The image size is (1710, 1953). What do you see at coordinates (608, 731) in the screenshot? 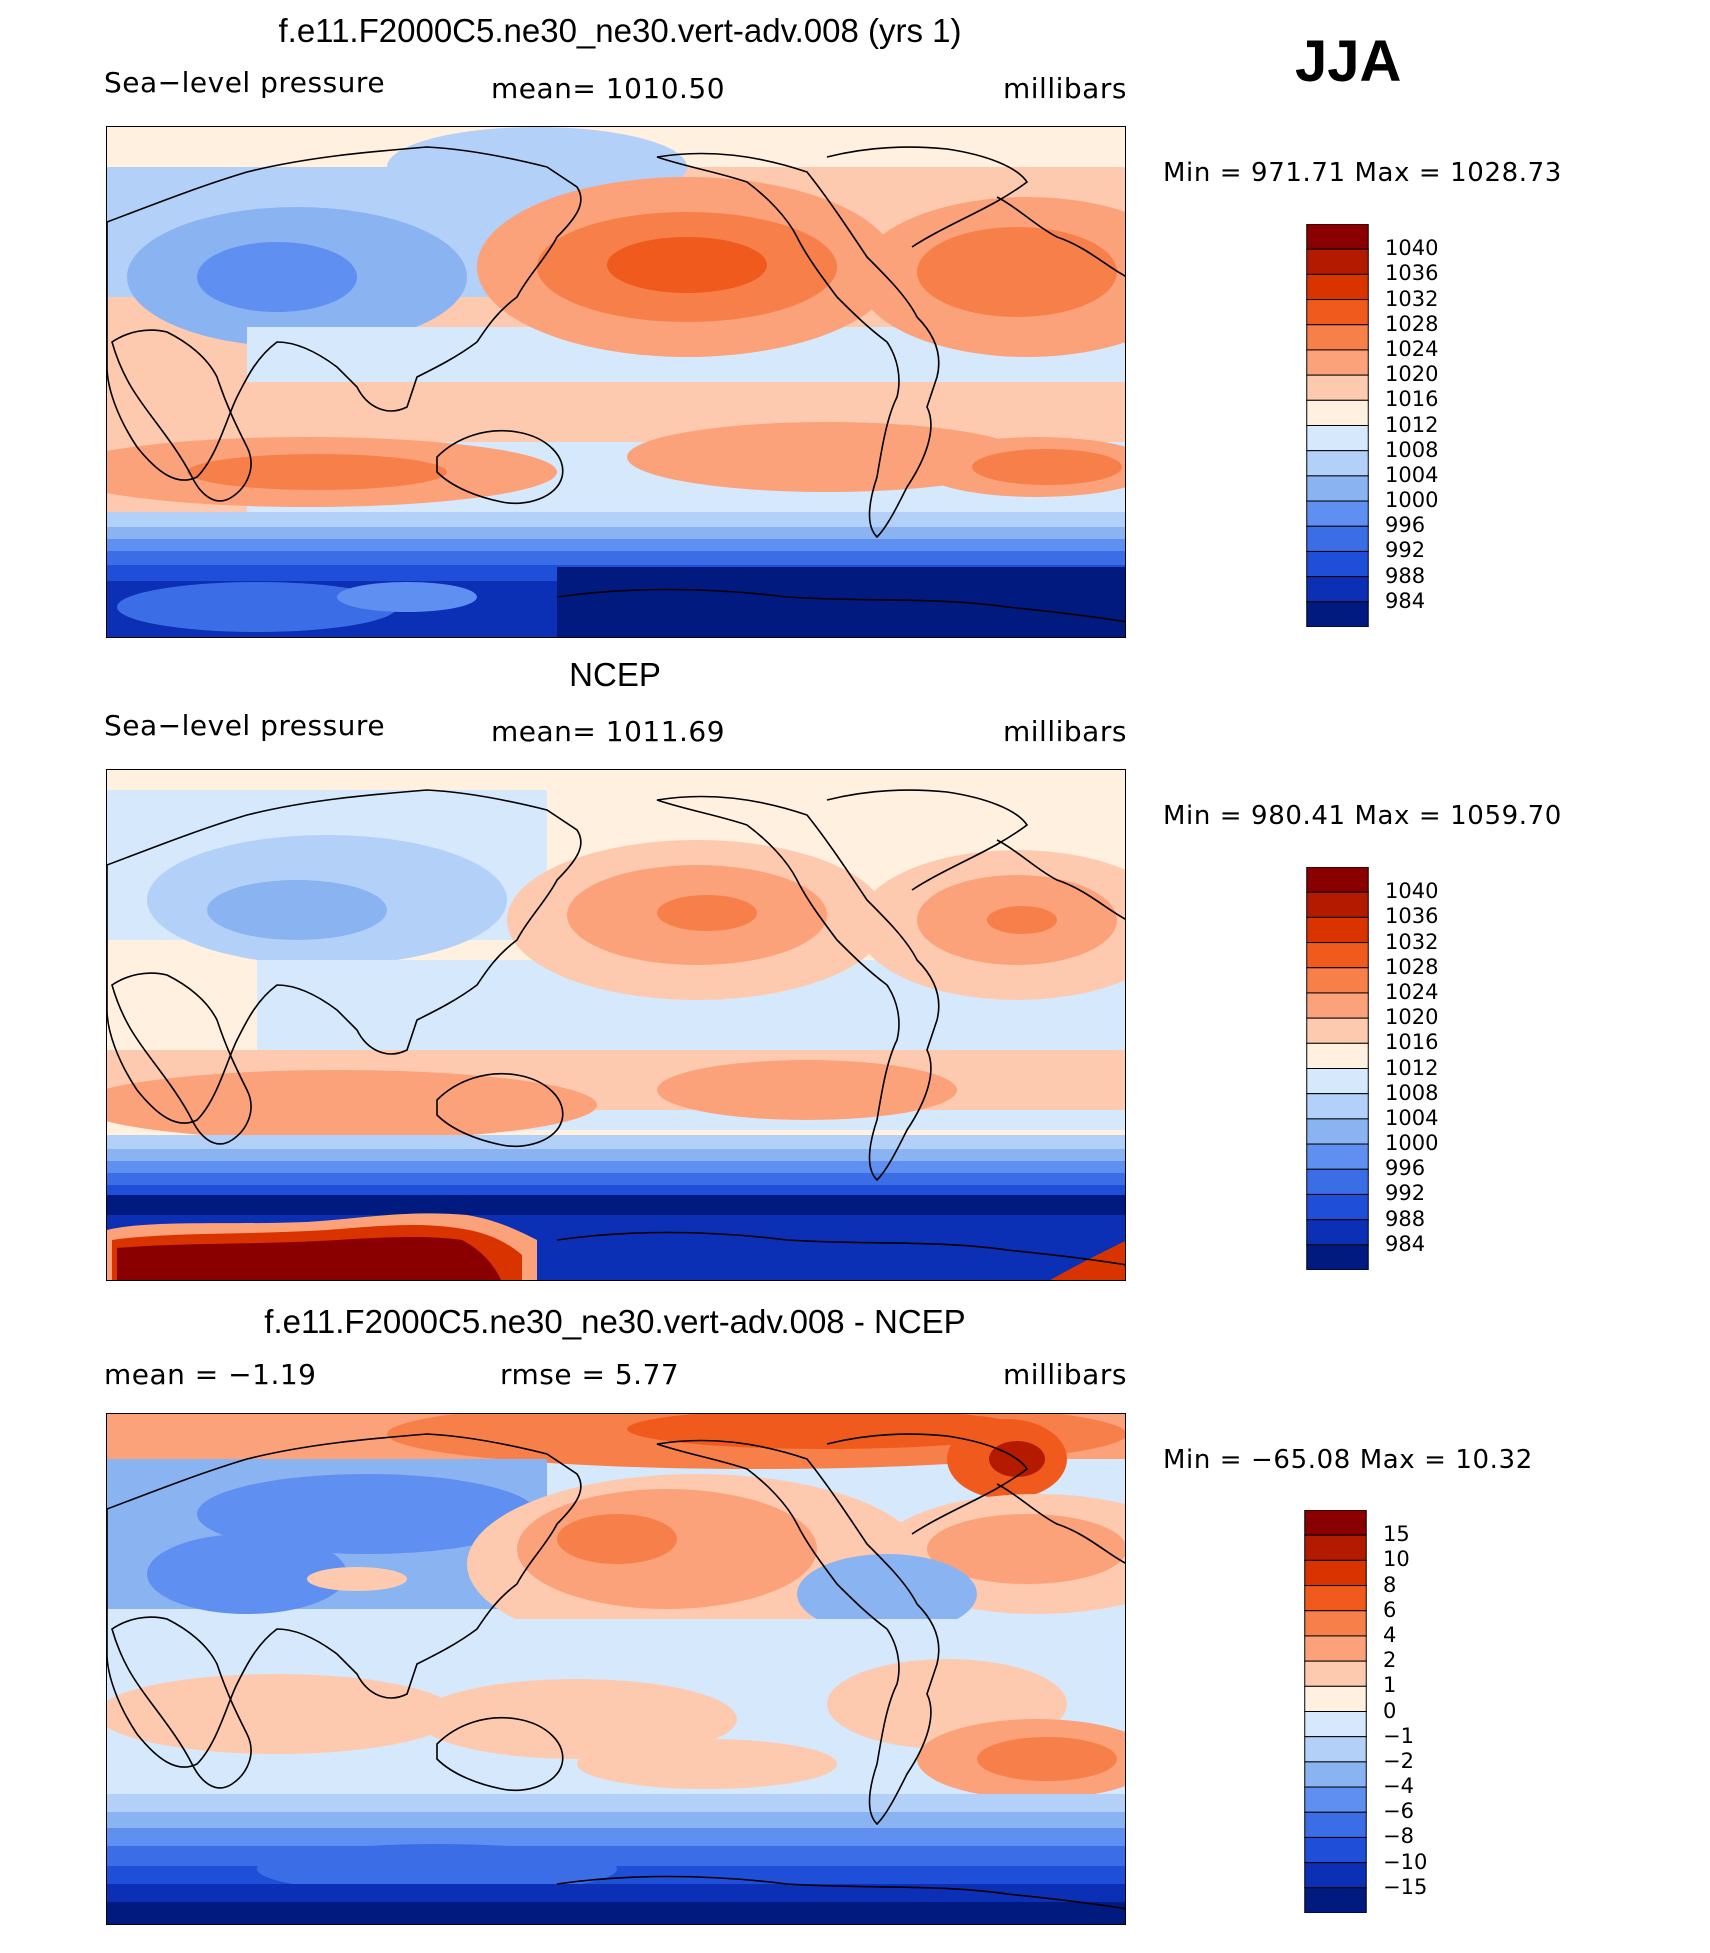
I see `panel-2-mean-label: mean= 1011.69` at bounding box center [608, 731].